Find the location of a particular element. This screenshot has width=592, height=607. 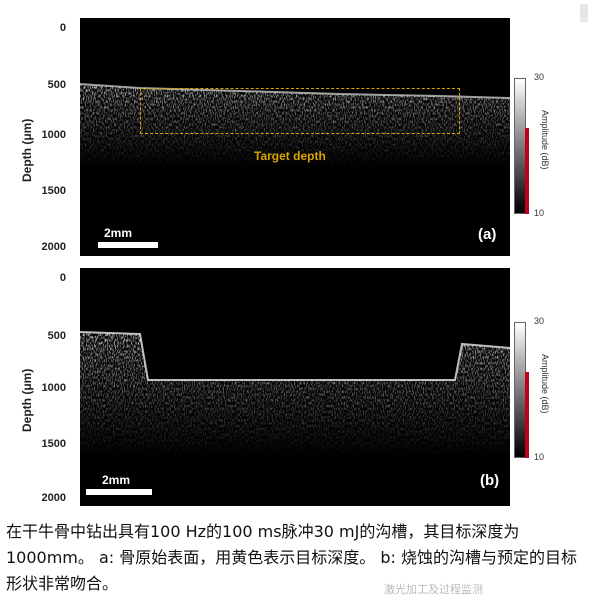

target-depth-label: Target depth is located at coordinates (290, 156).